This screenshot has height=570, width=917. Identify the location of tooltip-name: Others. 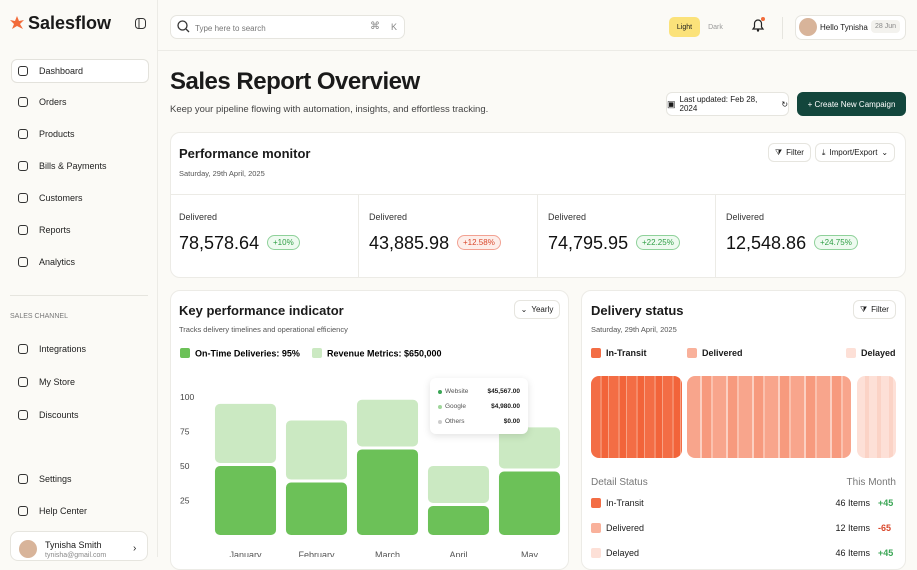
(455, 421).